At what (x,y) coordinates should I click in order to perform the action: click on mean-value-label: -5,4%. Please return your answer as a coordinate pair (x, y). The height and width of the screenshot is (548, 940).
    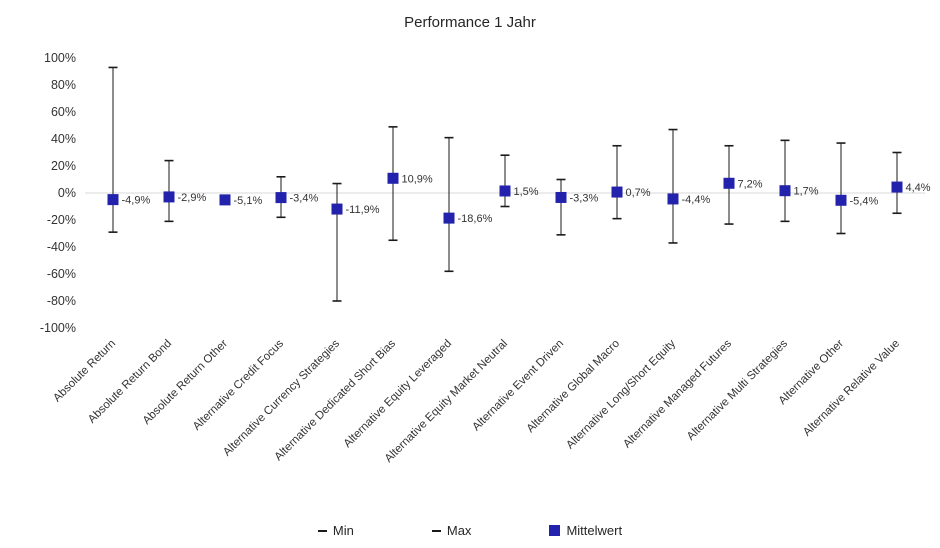
    Looking at the image, I should click on (864, 201).